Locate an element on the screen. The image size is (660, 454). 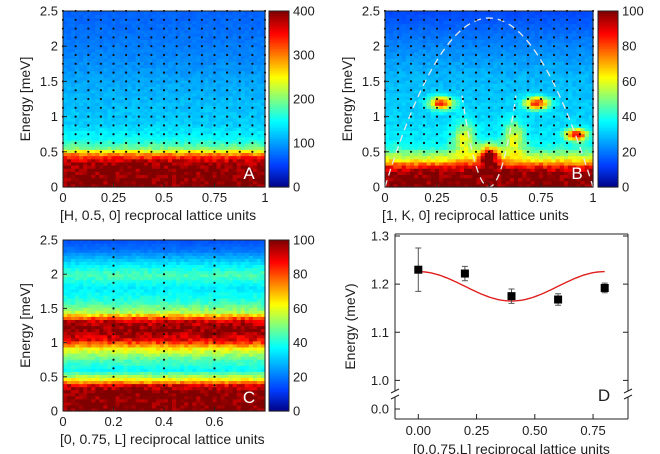
colorbar-step is located at coordinates (279, 30).